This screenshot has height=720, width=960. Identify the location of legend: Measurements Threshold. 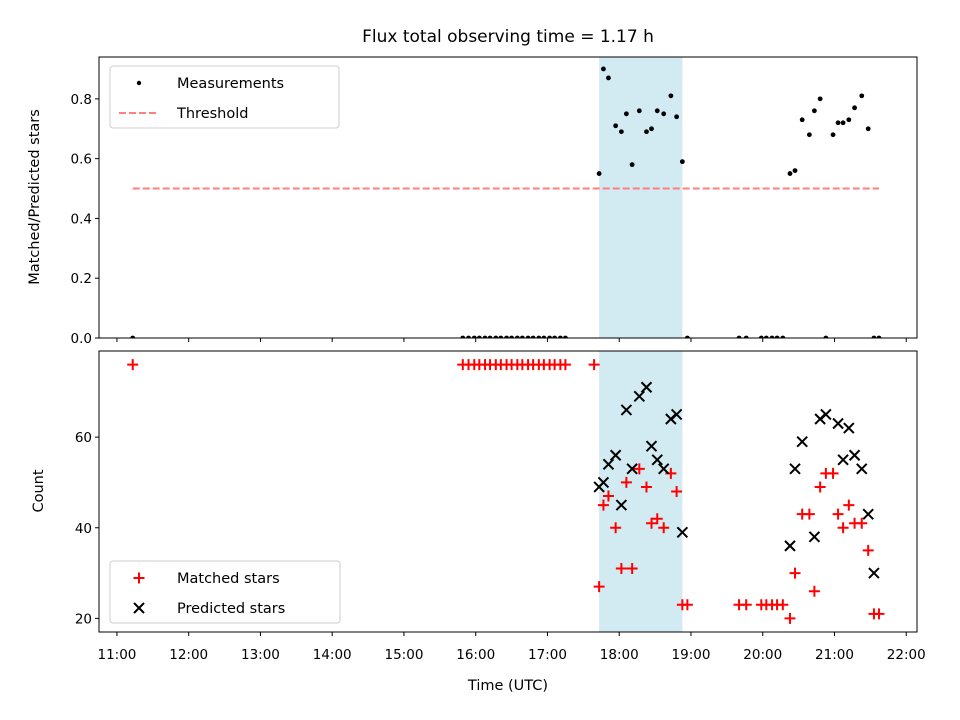
(224, 97).